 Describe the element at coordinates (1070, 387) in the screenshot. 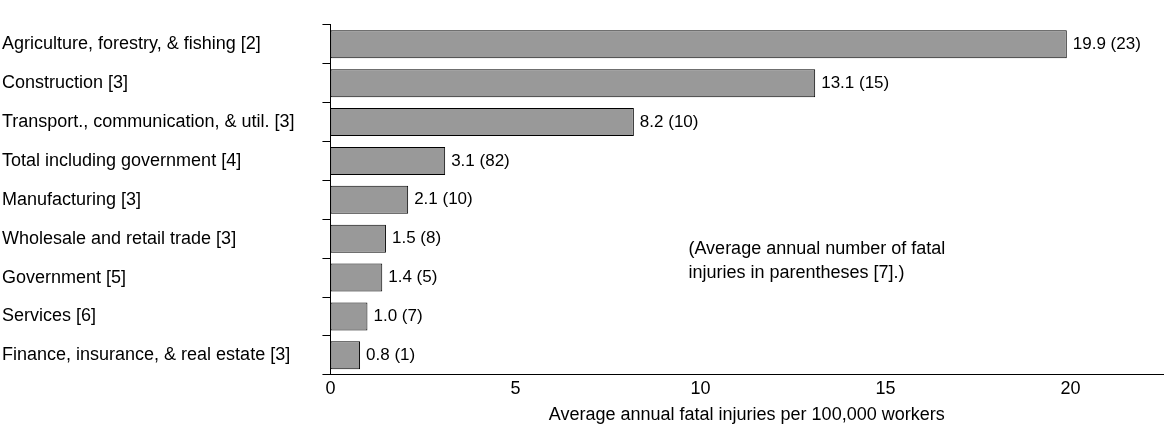

I see `x-tick-label: 20` at that location.